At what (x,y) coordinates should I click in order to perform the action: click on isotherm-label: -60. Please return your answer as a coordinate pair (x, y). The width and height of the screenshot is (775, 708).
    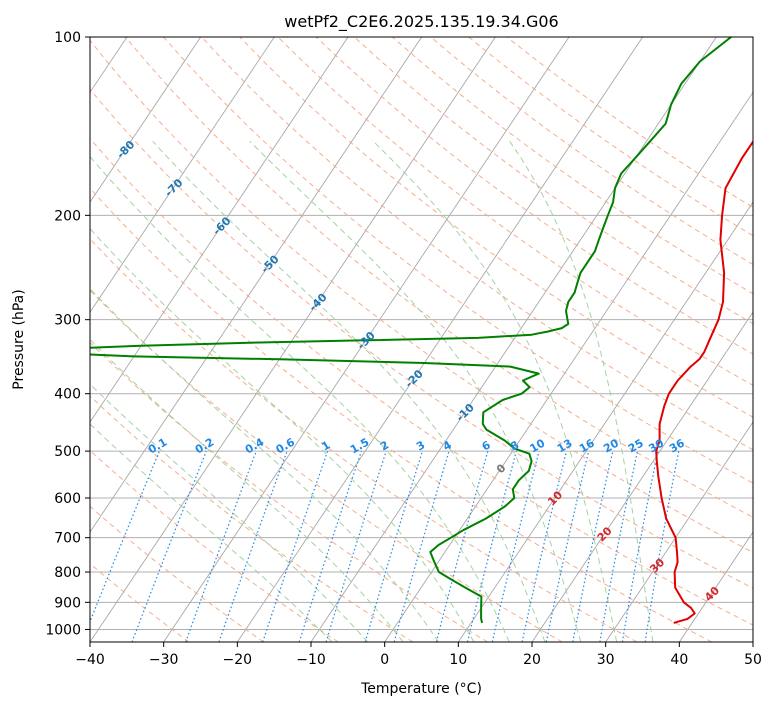
    Looking at the image, I should click on (221, 225).